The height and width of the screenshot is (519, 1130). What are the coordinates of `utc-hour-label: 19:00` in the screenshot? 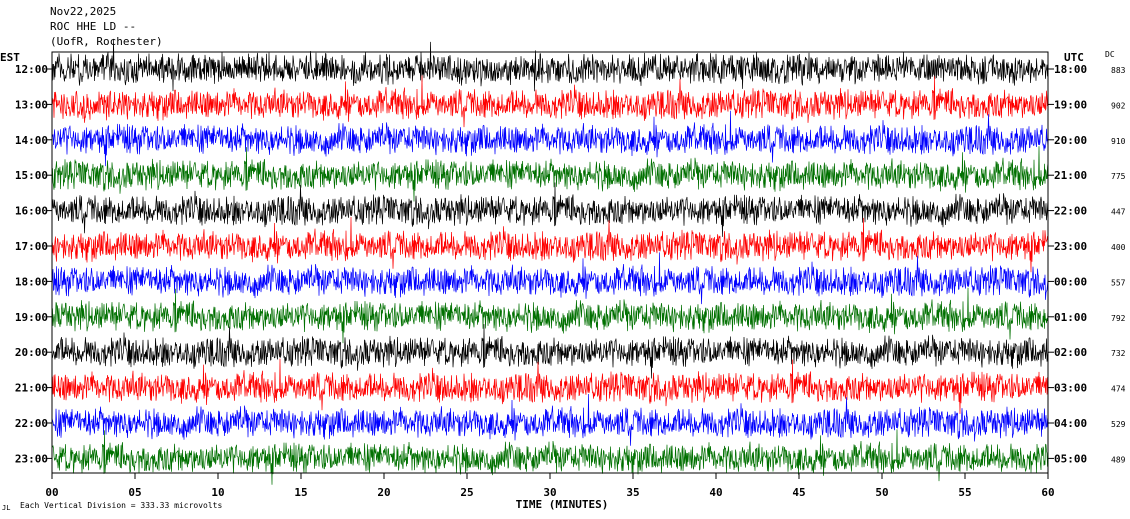 It's located at (1070, 104).